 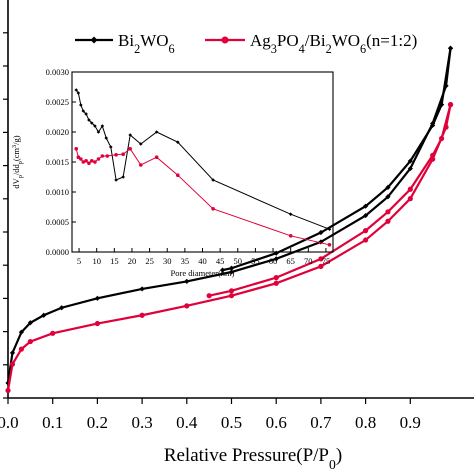 What do you see at coordinates (97, 422) in the screenshot?
I see `main-x-tick-label: 0.2` at bounding box center [97, 422].